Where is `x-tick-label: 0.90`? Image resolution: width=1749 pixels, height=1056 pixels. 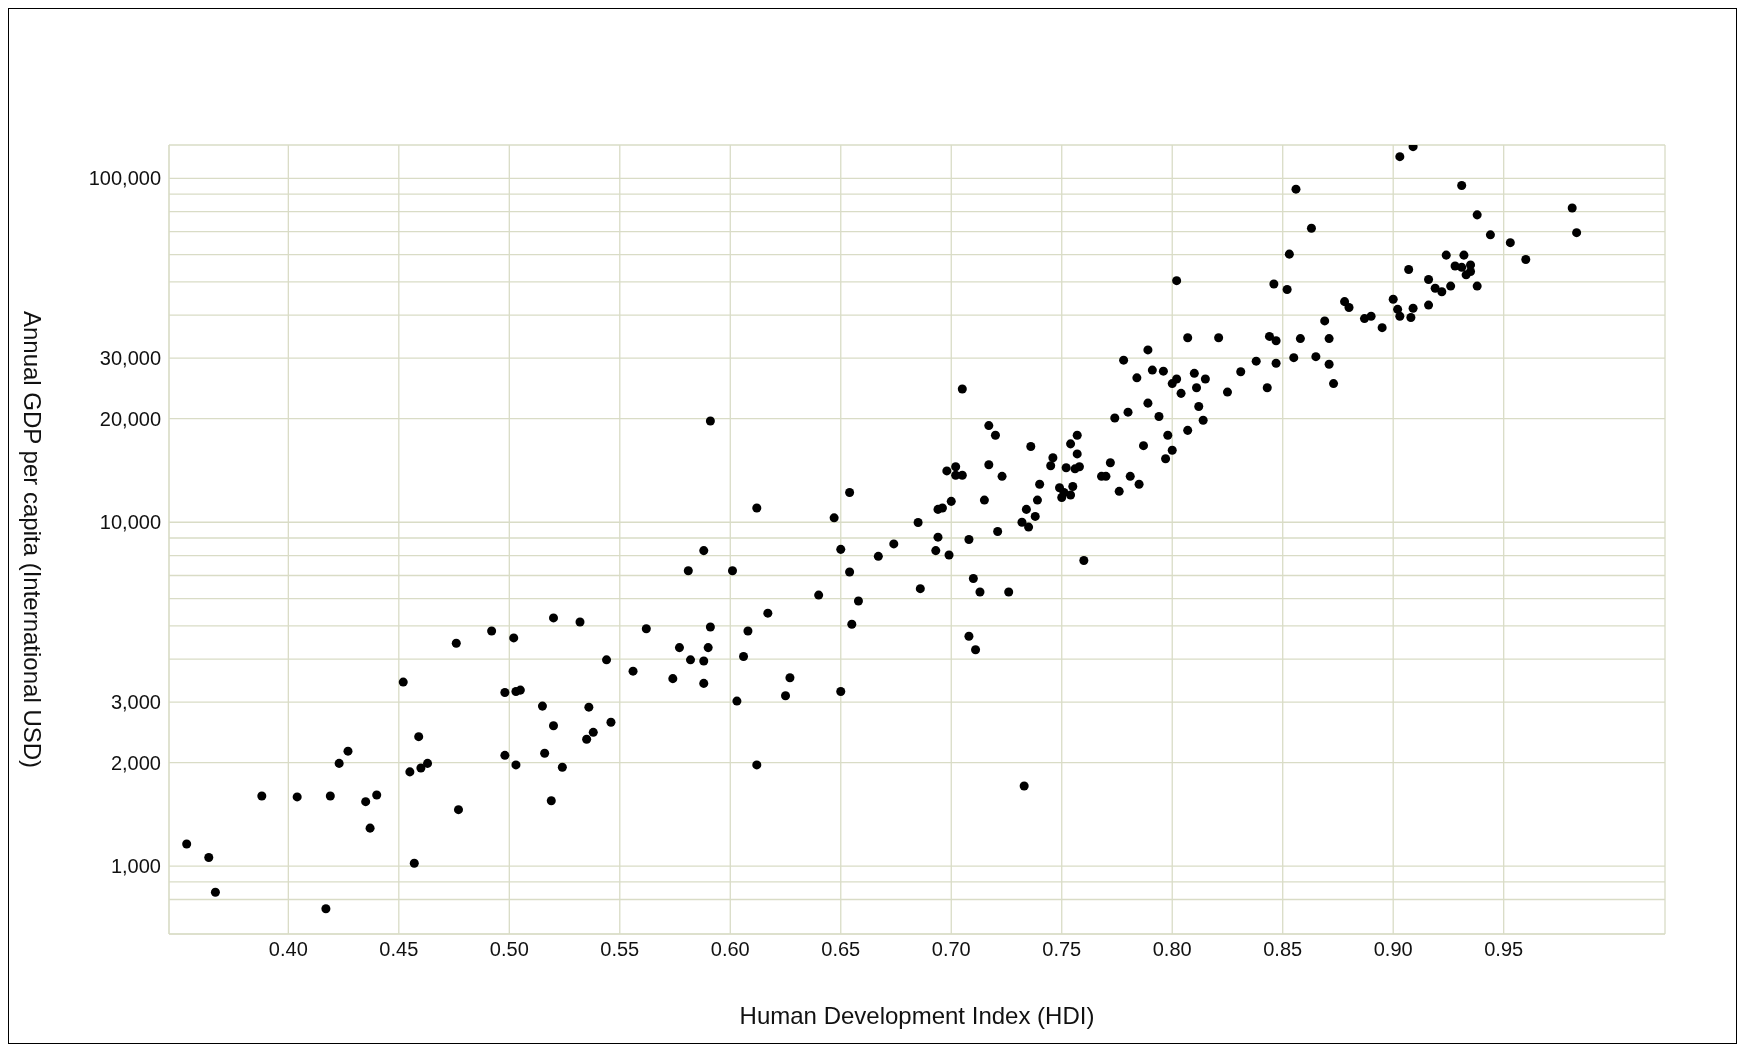 x-tick-label: 0.90 is located at coordinates (1393, 949).